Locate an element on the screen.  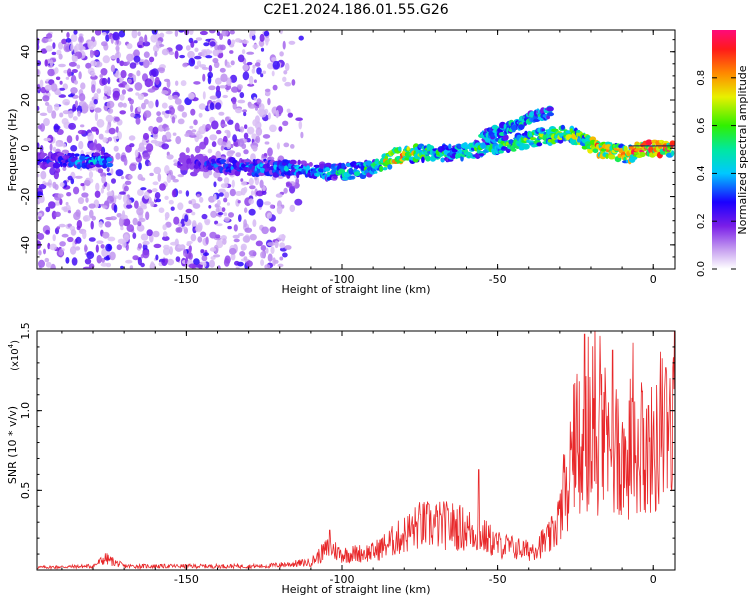
x-tick-label: -100 is located at coordinates (342, 279).